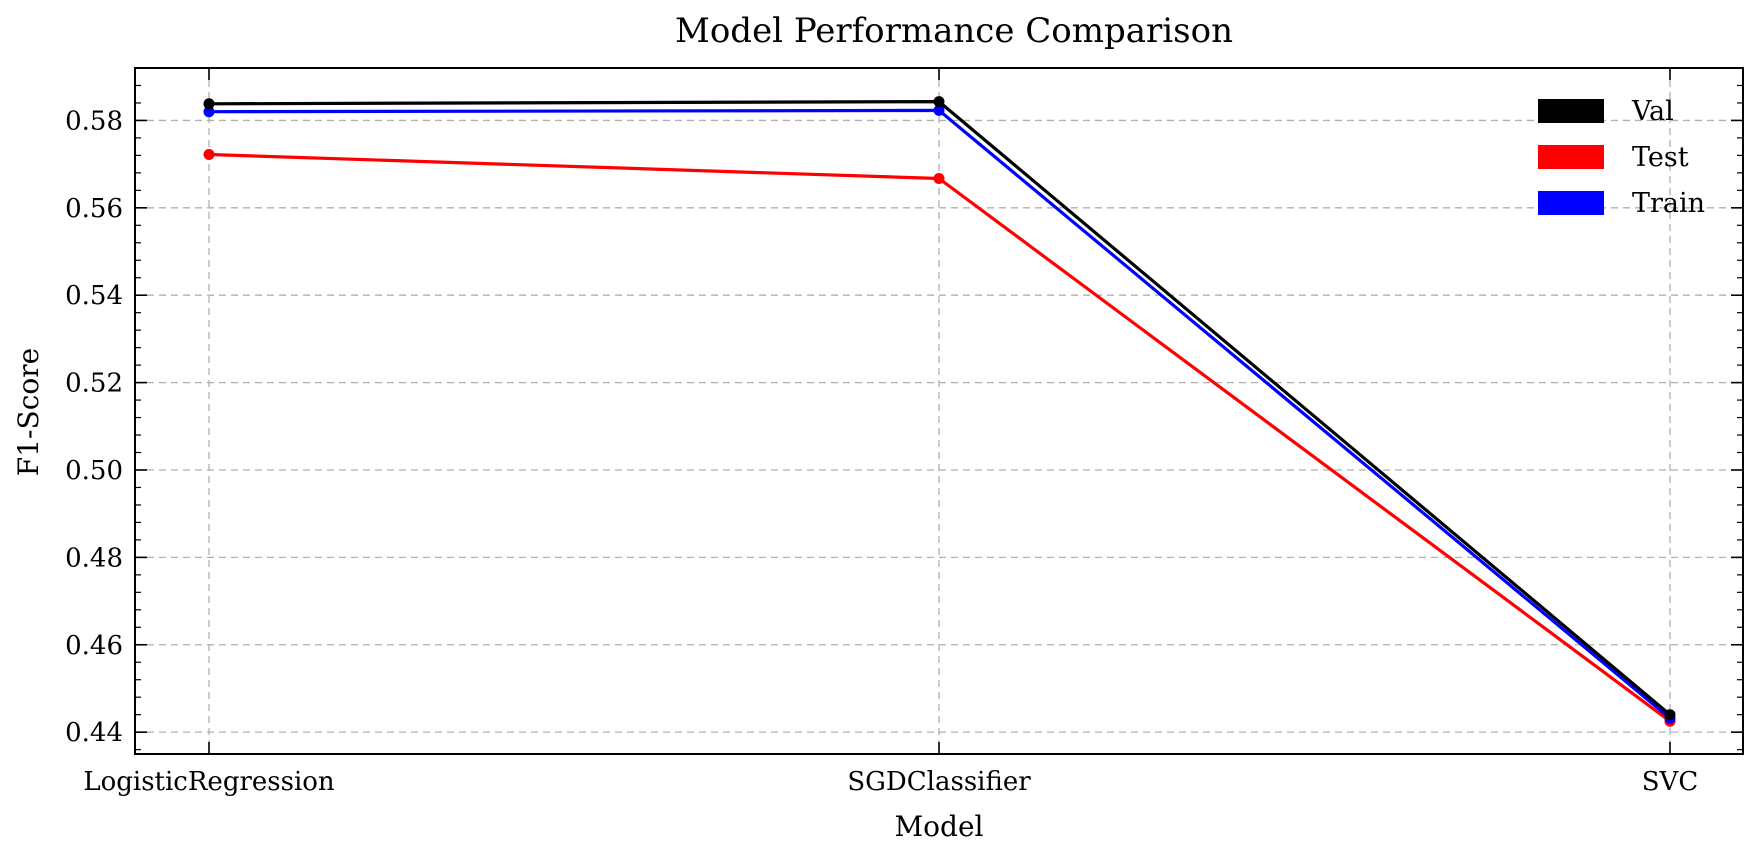  Describe the element at coordinates (1670, 782) in the screenshot. I see `x-tick-label: SVC` at that location.